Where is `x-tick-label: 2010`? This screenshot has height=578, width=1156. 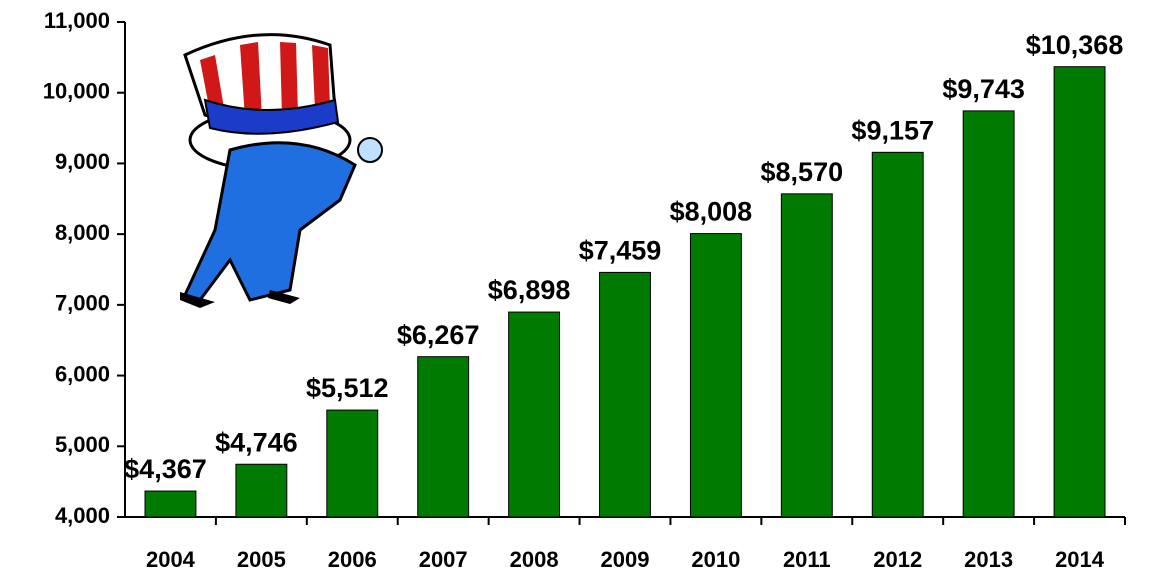 x-tick-label: 2010 is located at coordinates (715, 559).